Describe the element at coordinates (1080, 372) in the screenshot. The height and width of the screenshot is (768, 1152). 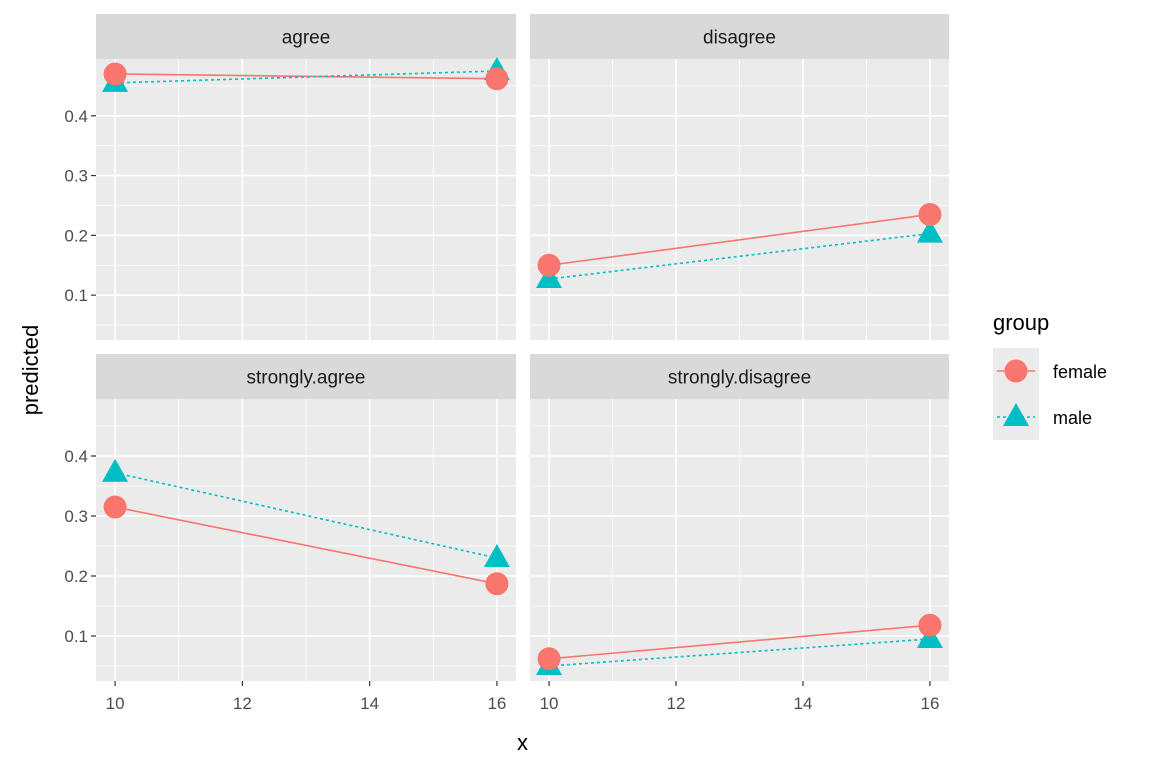
I see `legend-label: female` at that location.